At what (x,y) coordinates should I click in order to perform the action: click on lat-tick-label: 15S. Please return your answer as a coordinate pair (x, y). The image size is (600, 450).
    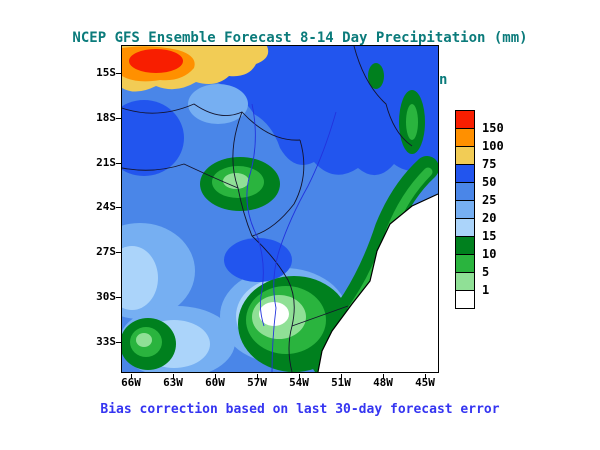
    Looking at the image, I should click on (106, 72).